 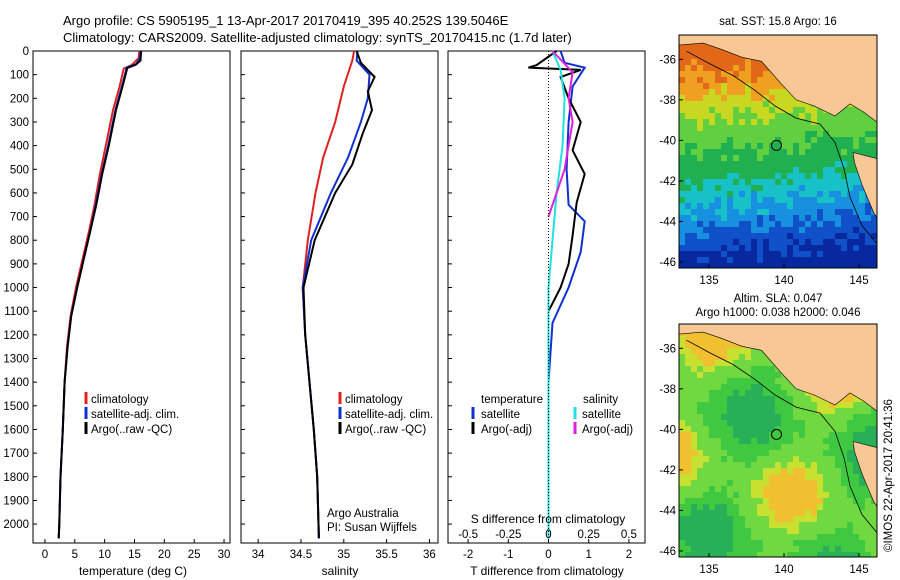 I want to click on legend-heading: salinity, so click(x=600, y=400).